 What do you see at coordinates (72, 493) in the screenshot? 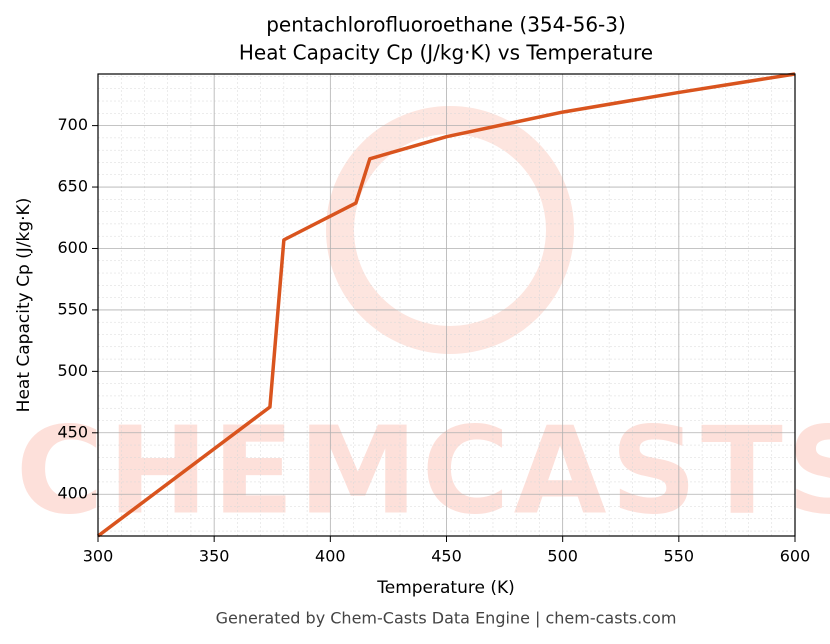
I see `y-tick-label: 400` at bounding box center [72, 493].